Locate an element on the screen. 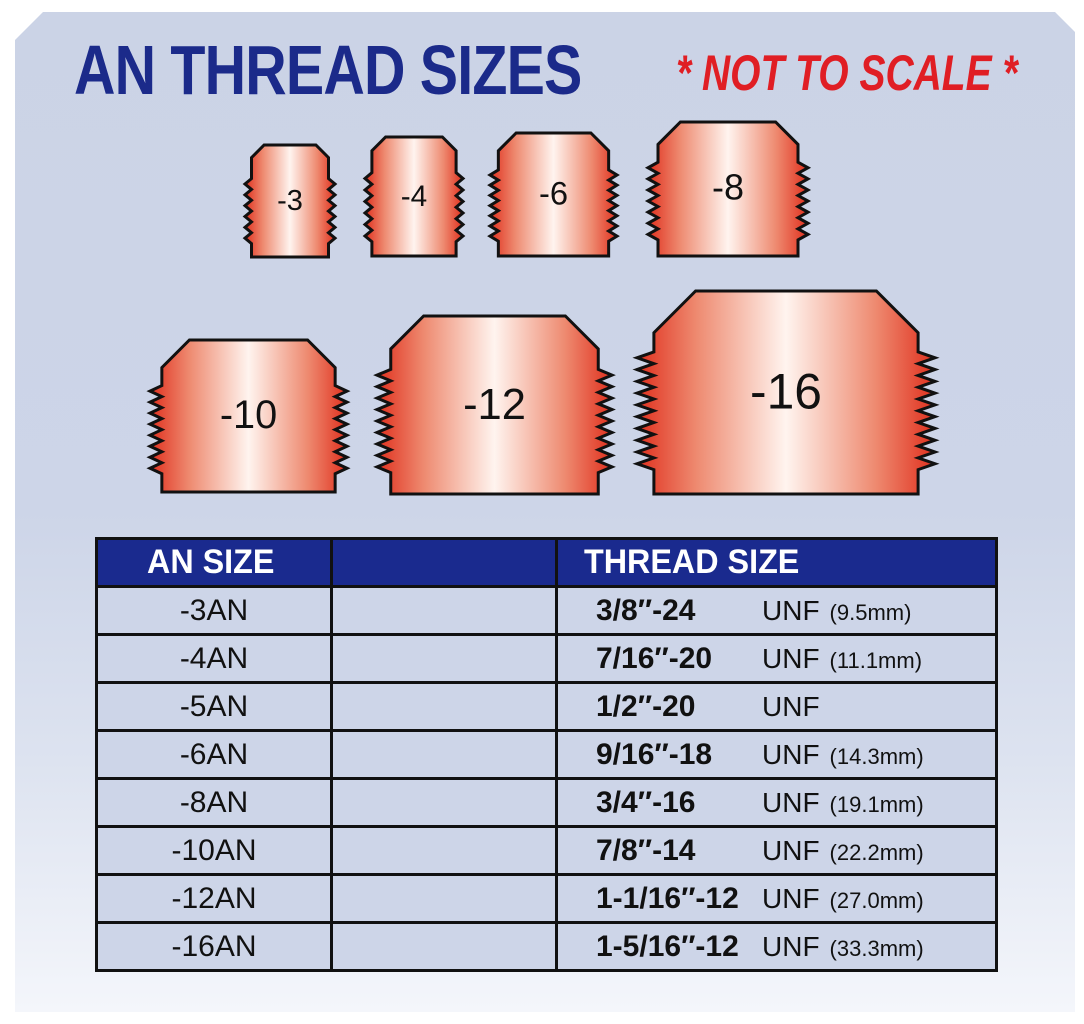  an-size-cell: -16AN is located at coordinates (214, 946).